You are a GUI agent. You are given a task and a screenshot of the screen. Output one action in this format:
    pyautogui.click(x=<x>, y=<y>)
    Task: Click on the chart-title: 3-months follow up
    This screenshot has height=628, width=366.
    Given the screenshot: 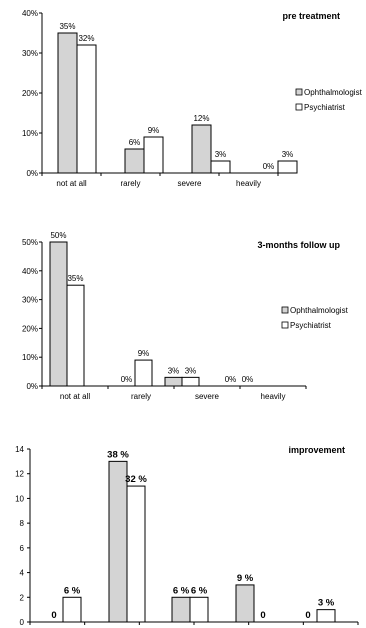 What is the action you would take?
    pyautogui.click(x=299, y=245)
    